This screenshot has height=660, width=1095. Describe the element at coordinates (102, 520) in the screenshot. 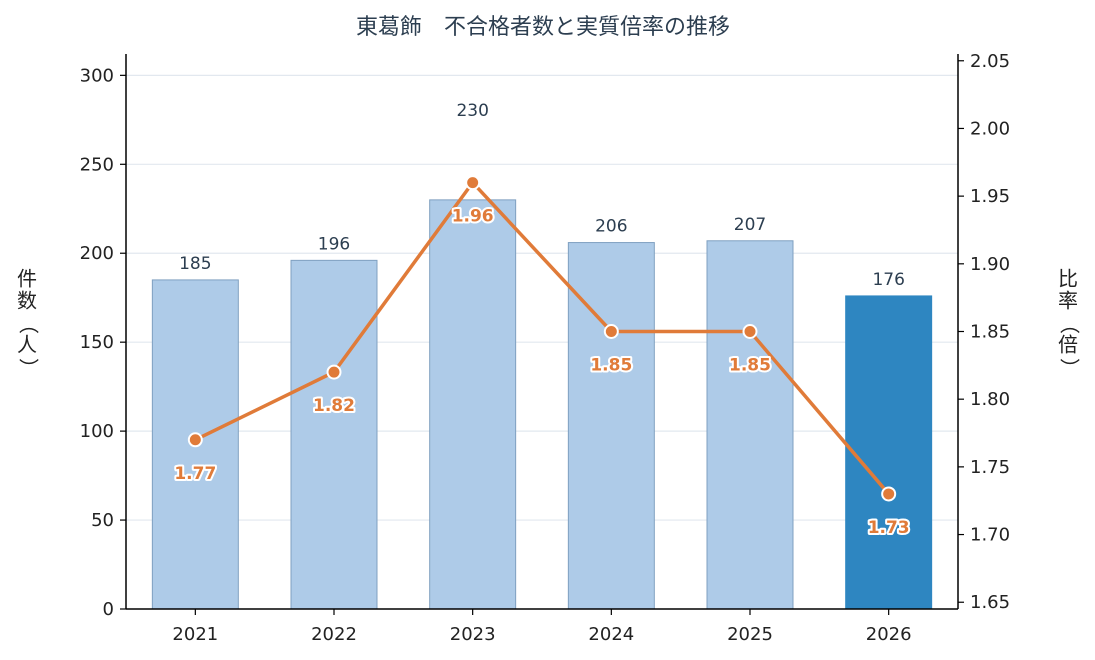

I see `y-tick-label: 50` at that location.